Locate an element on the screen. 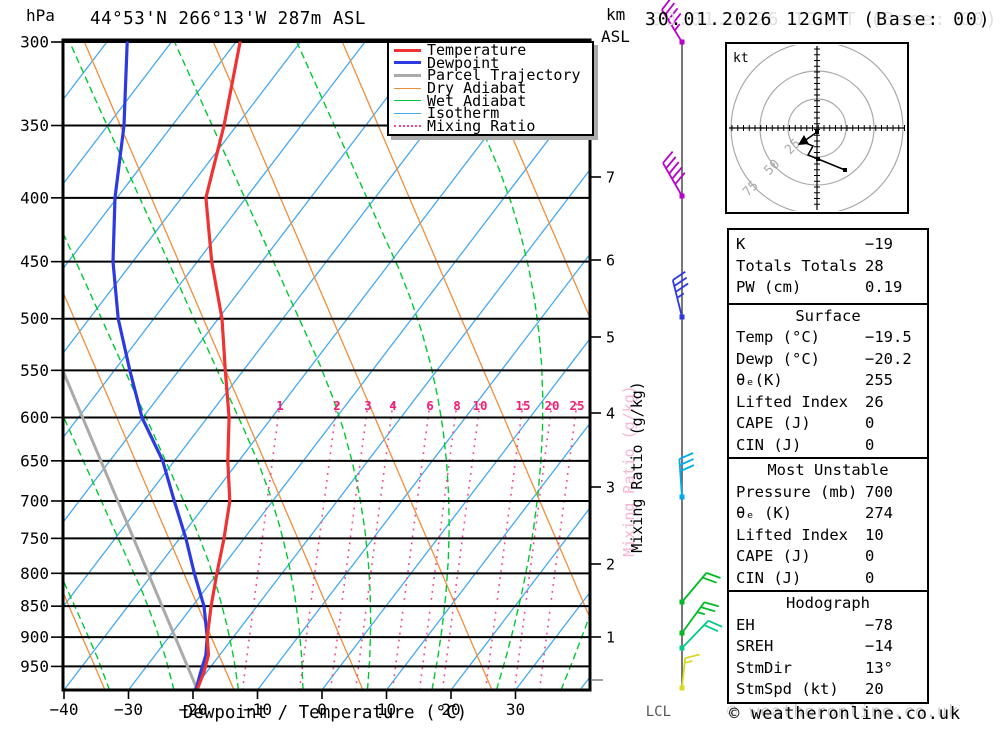 This screenshot has height=733, width=1000. altitude-tick-label: 7 is located at coordinates (610, 178).